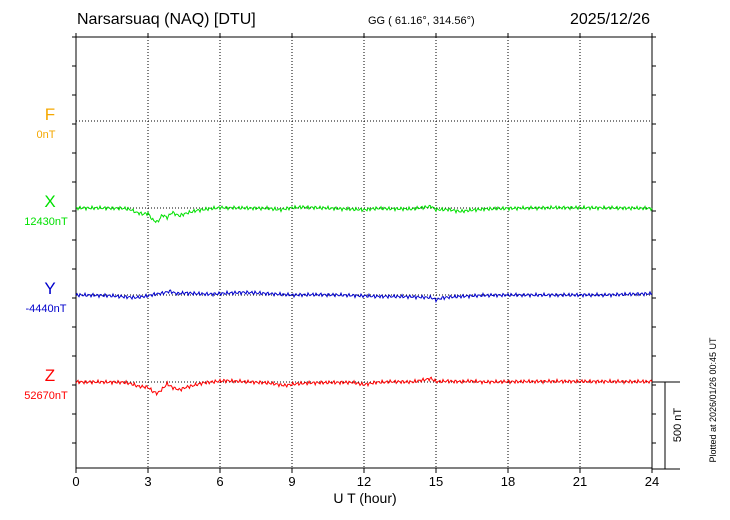 The height and width of the screenshot is (520, 730). Describe the element at coordinates (76, 481) in the screenshot. I see `x-tick-label: 0` at that location.